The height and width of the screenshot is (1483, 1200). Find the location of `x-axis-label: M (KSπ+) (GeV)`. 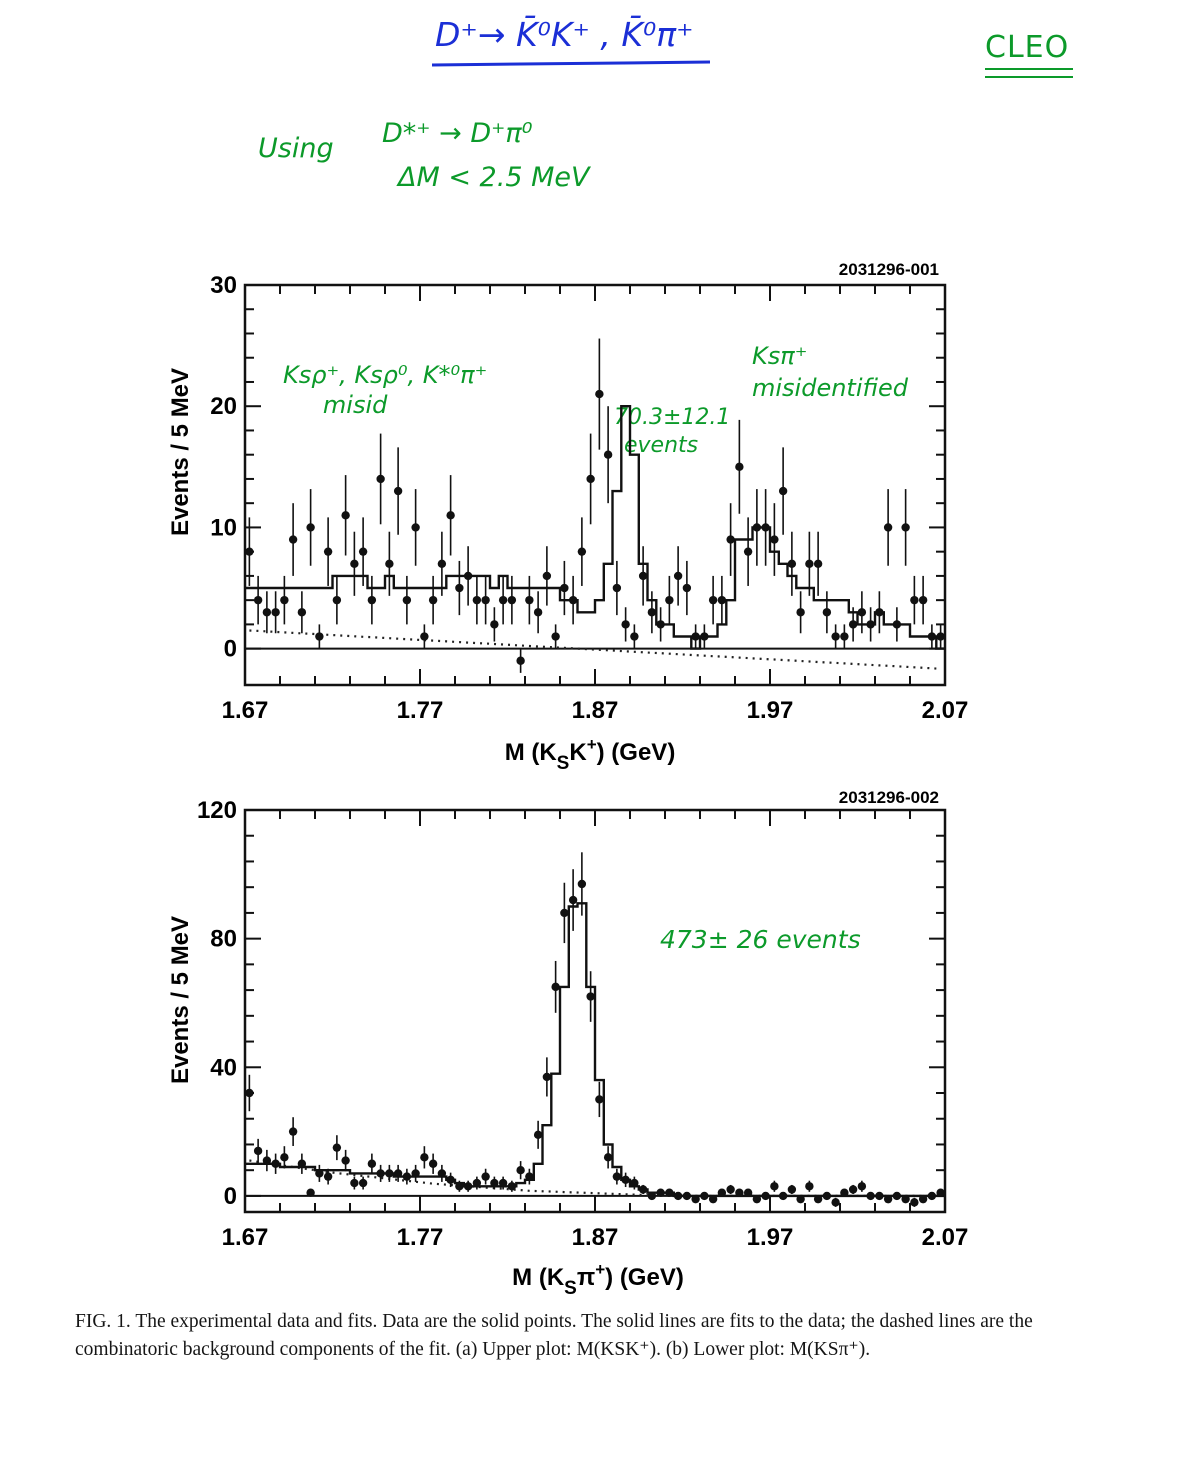

x-axis-label: M (KSπ+) (GeV) is located at coordinates (598, 1279).